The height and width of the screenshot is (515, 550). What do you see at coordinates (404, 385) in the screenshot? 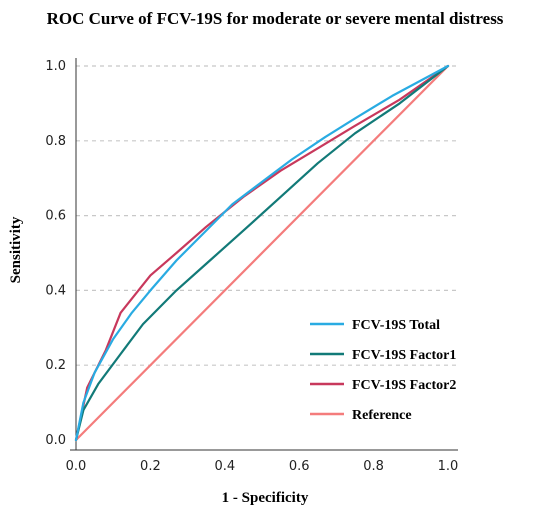
I see `legend-label: FCV-19S Factor2` at bounding box center [404, 385].